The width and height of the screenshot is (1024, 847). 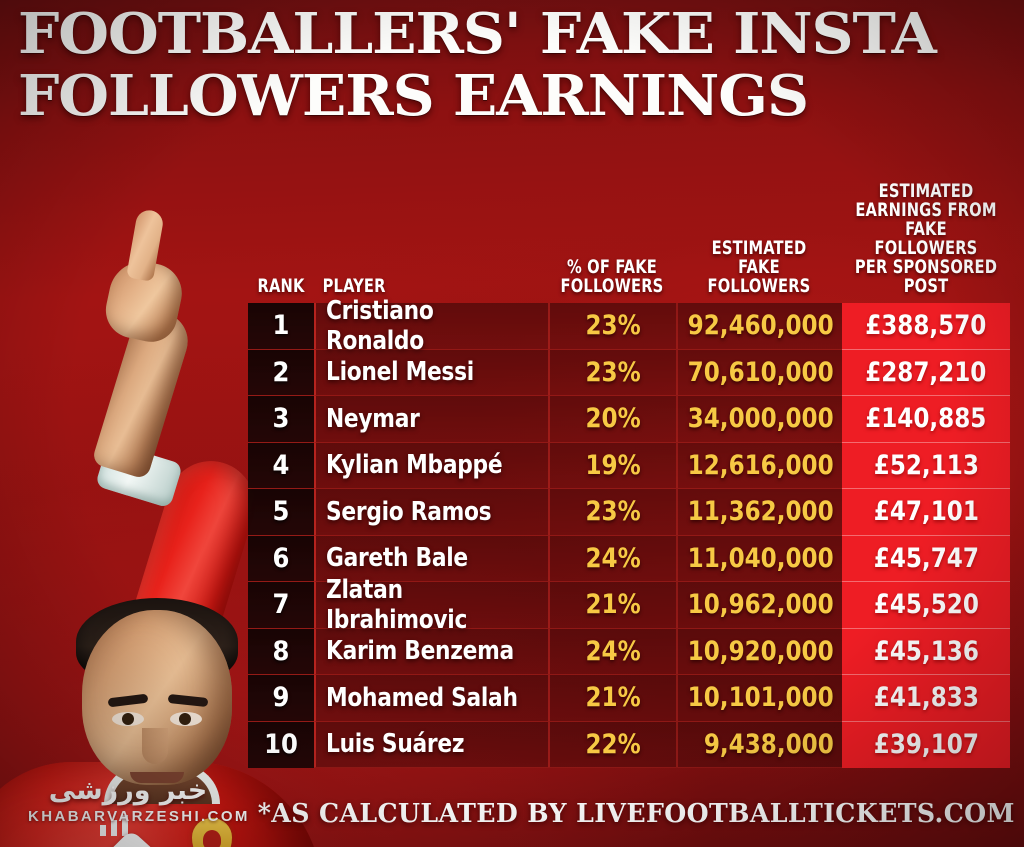 I want to click on pct-fake-cell: 21%, so click(x=612, y=698).